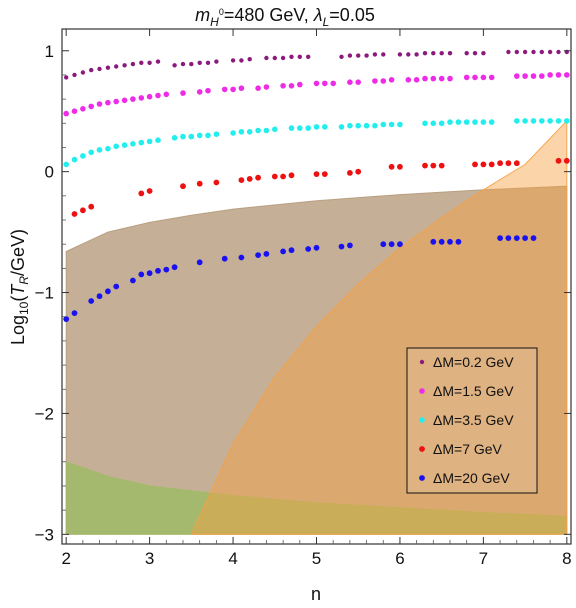 The image size is (576, 608). I want to click on y-axis-label: Log10(TR/GeV), so click(19, 287).